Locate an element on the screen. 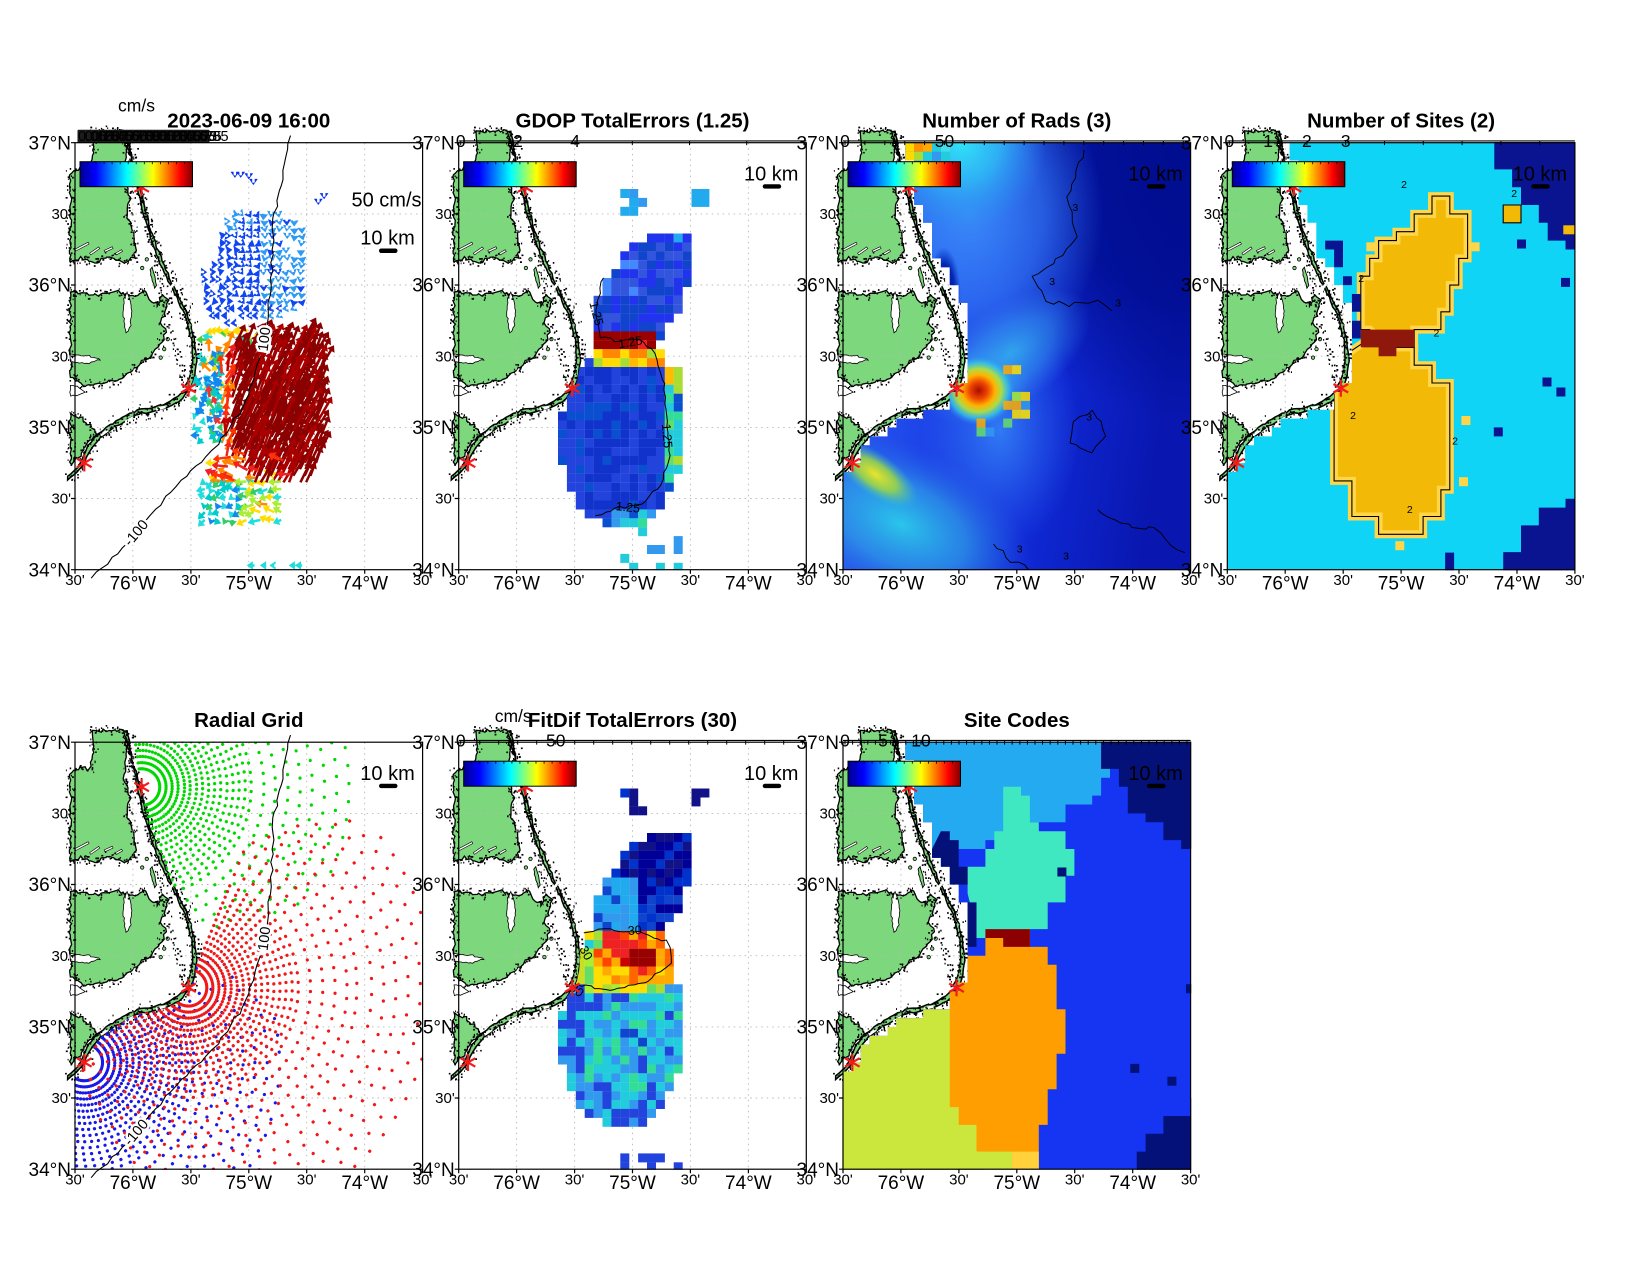 The image size is (1650, 1280). svg-text: Site Codes is located at coordinates (1017, 720).